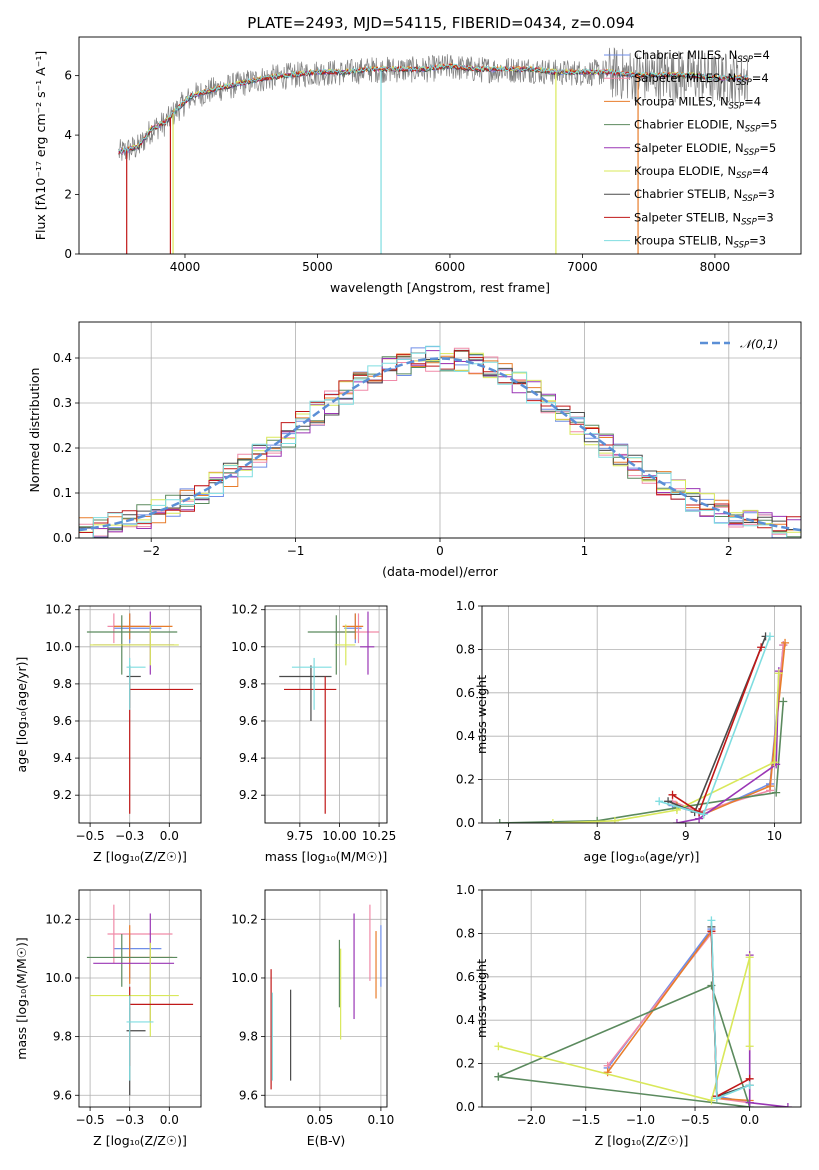 The width and height of the screenshot is (819, 1170). I want to click on legend-entry: Salpeter MILES, NSSP=4, so click(701, 79).